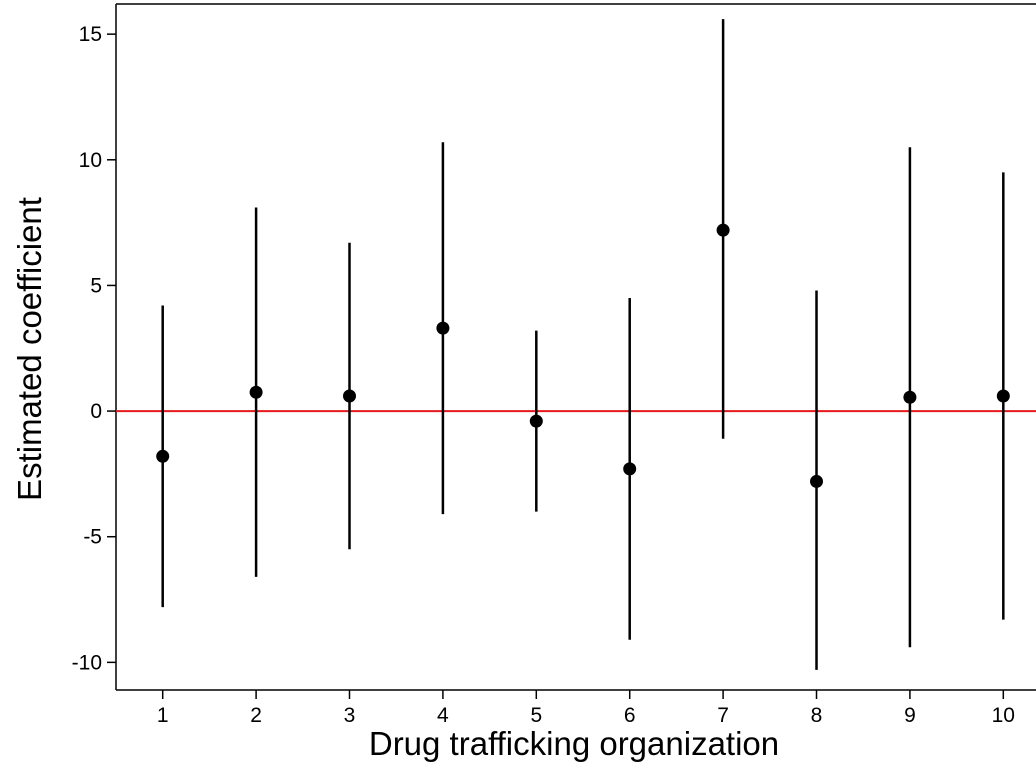 Image resolution: width=1036 pixels, height=767 pixels. Describe the element at coordinates (536, 715) in the screenshot. I see `x-tick-label: 5` at that location.